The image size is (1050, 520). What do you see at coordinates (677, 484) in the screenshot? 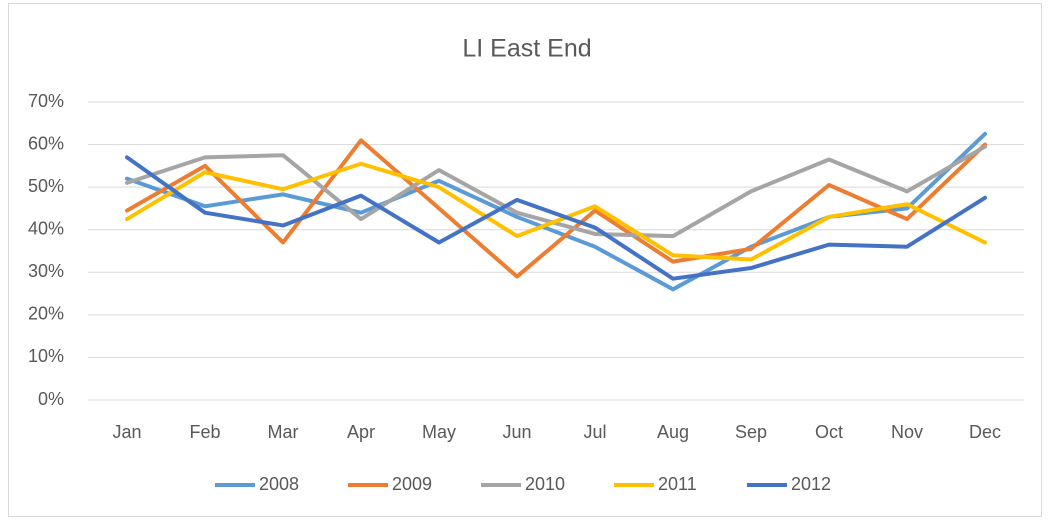
I see `legend-label: 2011` at bounding box center [677, 484].